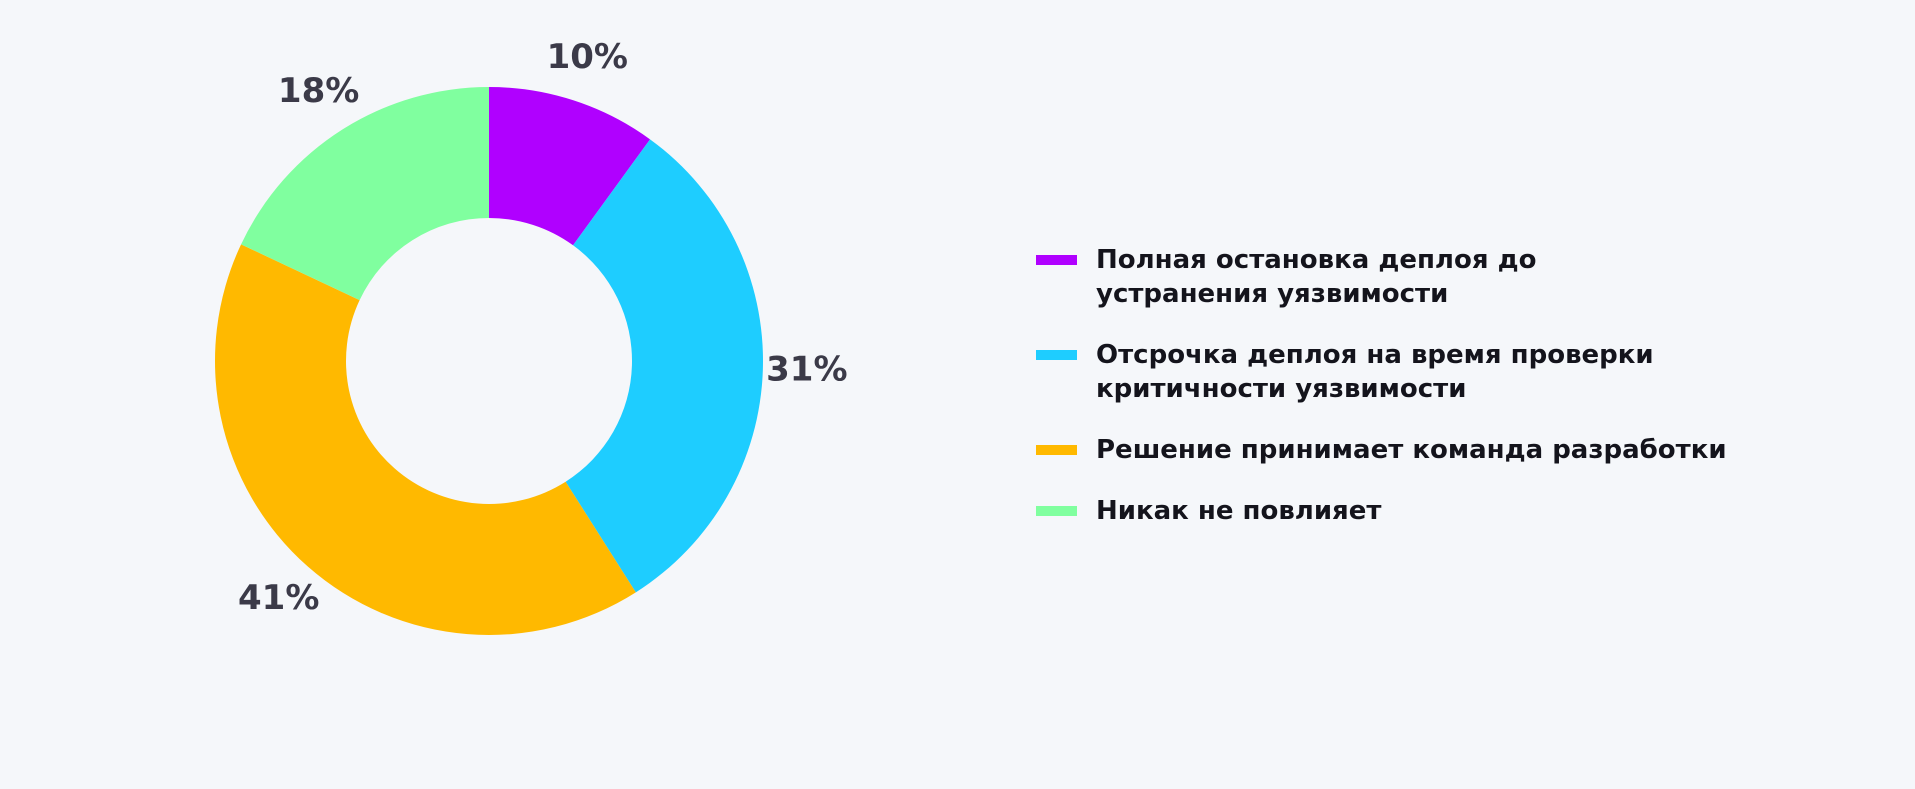 The width and height of the screenshot is (1915, 789). What do you see at coordinates (278, 598) in the screenshot?
I see `value-label: 41%` at bounding box center [278, 598].